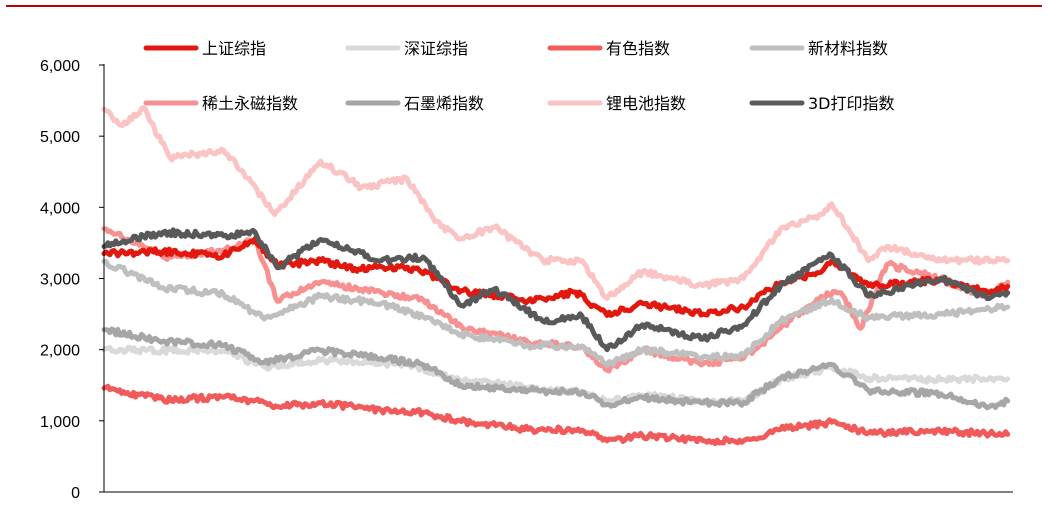  Describe the element at coordinates (60, 351) in the screenshot. I see `y-tick-label: 2,000` at that location.